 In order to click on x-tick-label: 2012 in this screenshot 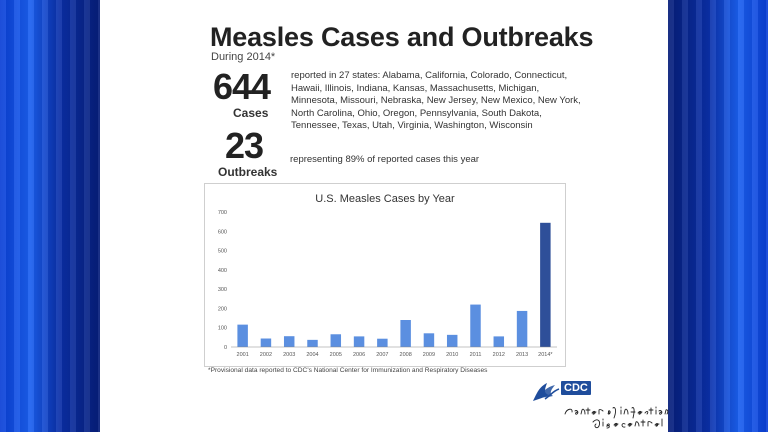, I will do `click(499, 355)`.